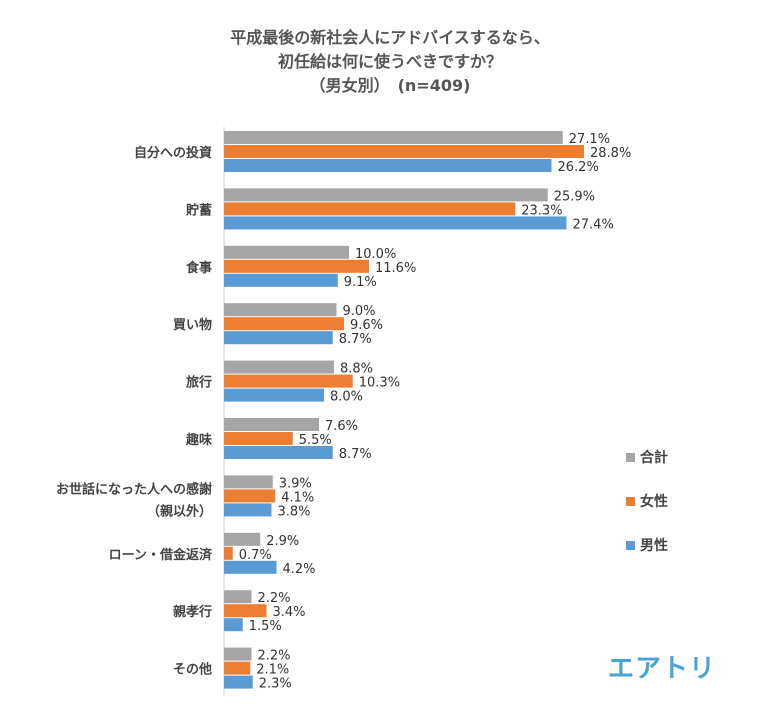  I want to click on legend-label: 女性, so click(654, 501).